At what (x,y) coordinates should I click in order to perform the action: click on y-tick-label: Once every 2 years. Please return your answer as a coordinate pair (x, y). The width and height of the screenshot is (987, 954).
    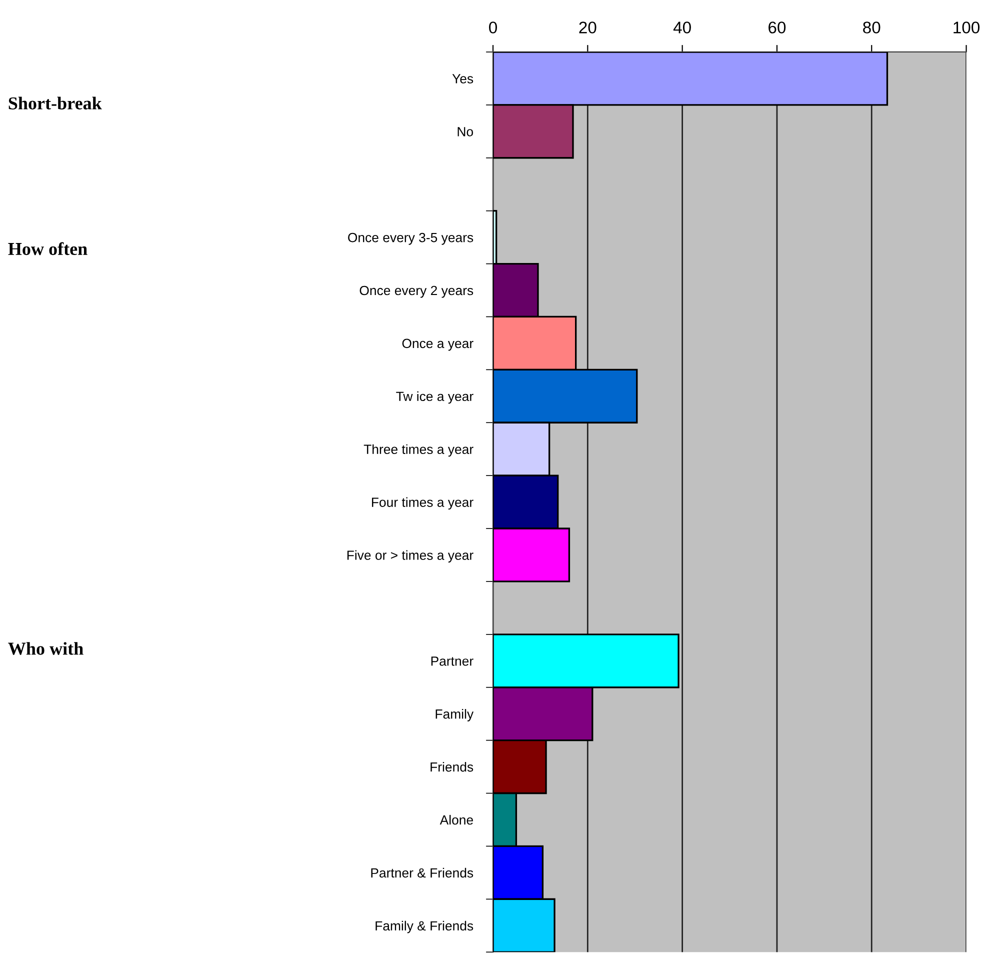
    Looking at the image, I should click on (417, 292).